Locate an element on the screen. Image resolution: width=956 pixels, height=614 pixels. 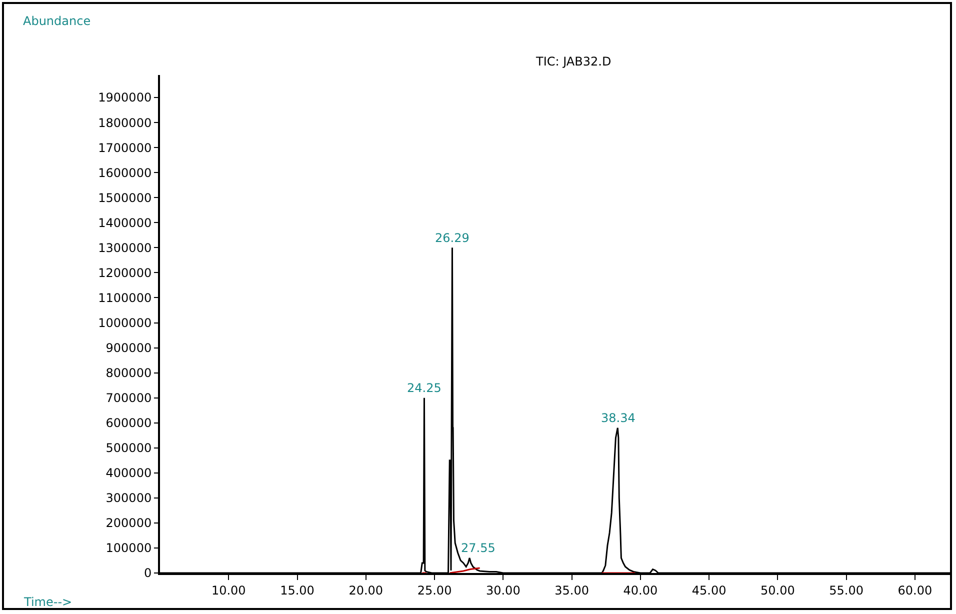
y-tick-label: 1100000 is located at coordinates (125, 297).